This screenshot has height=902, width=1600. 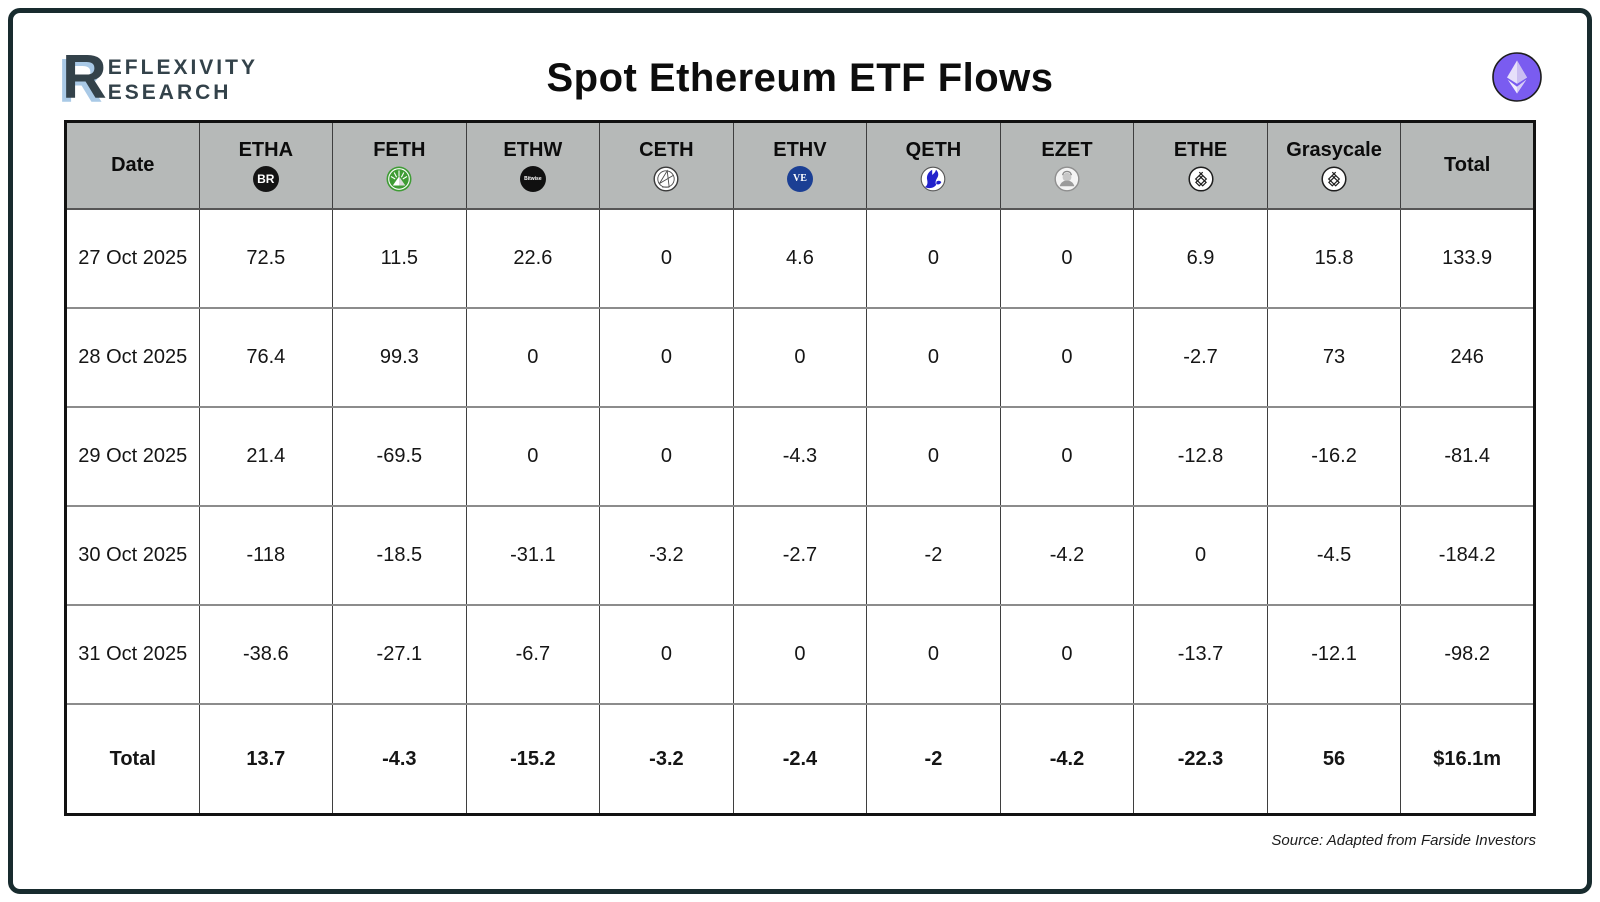 I want to click on column-label: ETHV, so click(x=800, y=149).